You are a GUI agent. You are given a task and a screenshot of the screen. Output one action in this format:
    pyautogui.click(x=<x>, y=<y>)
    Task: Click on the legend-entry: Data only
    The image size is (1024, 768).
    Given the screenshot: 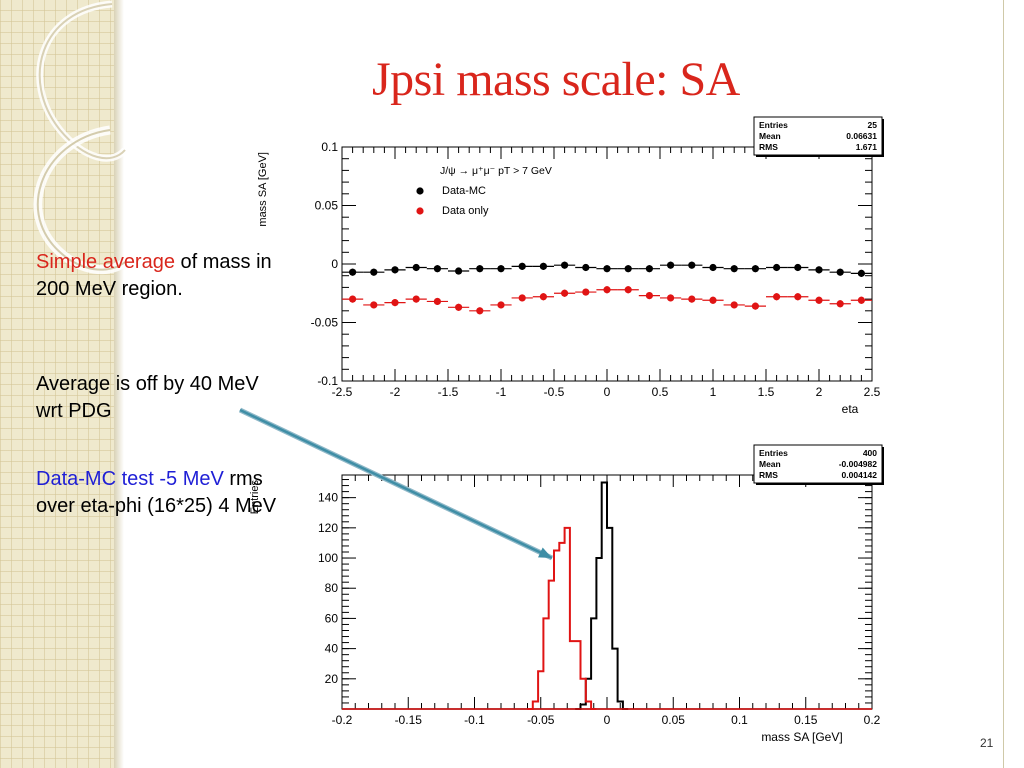 What is the action you would take?
    pyautogui.click(x=465, y=211)
    